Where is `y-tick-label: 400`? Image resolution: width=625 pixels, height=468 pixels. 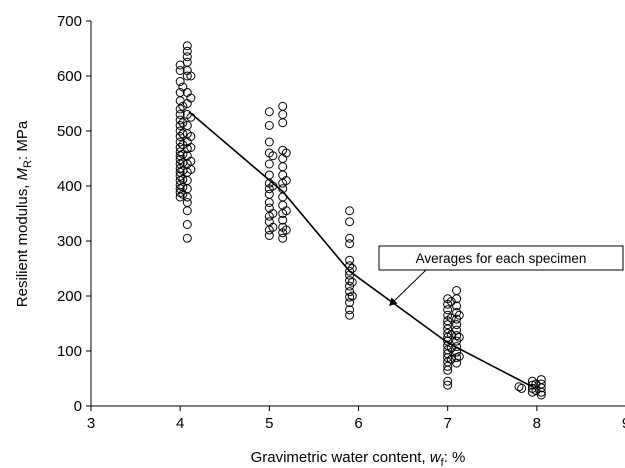
y-tick-label: 400 is located at coordinates (69, 186).